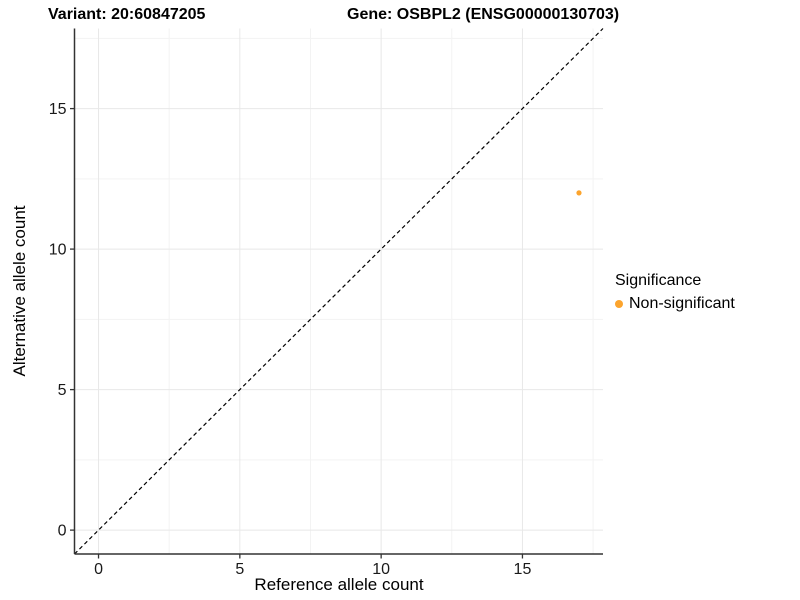 This screenshot has height=600, width=800. What do you see at coordinates (19, 291) in the screenshot?
I see `y-axis-label: Alternative allele count` at bounding box center [19, 291].